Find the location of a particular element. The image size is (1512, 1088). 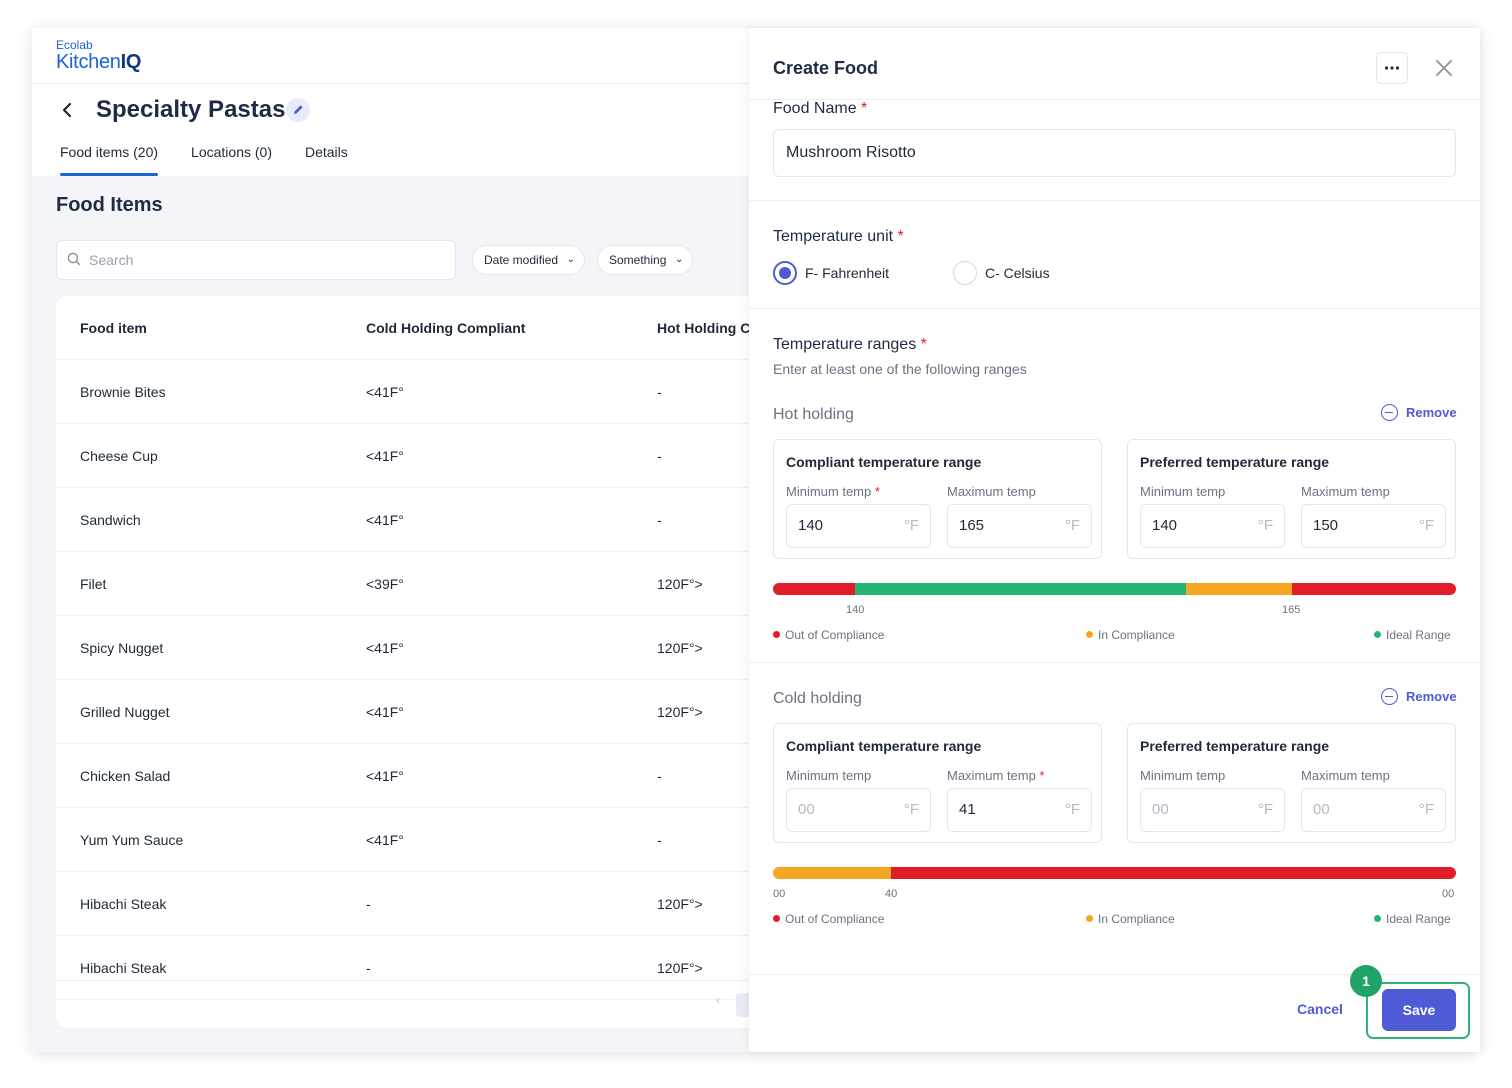

chevron-left-icon: ‹ is located at coordinates (718, 1000).